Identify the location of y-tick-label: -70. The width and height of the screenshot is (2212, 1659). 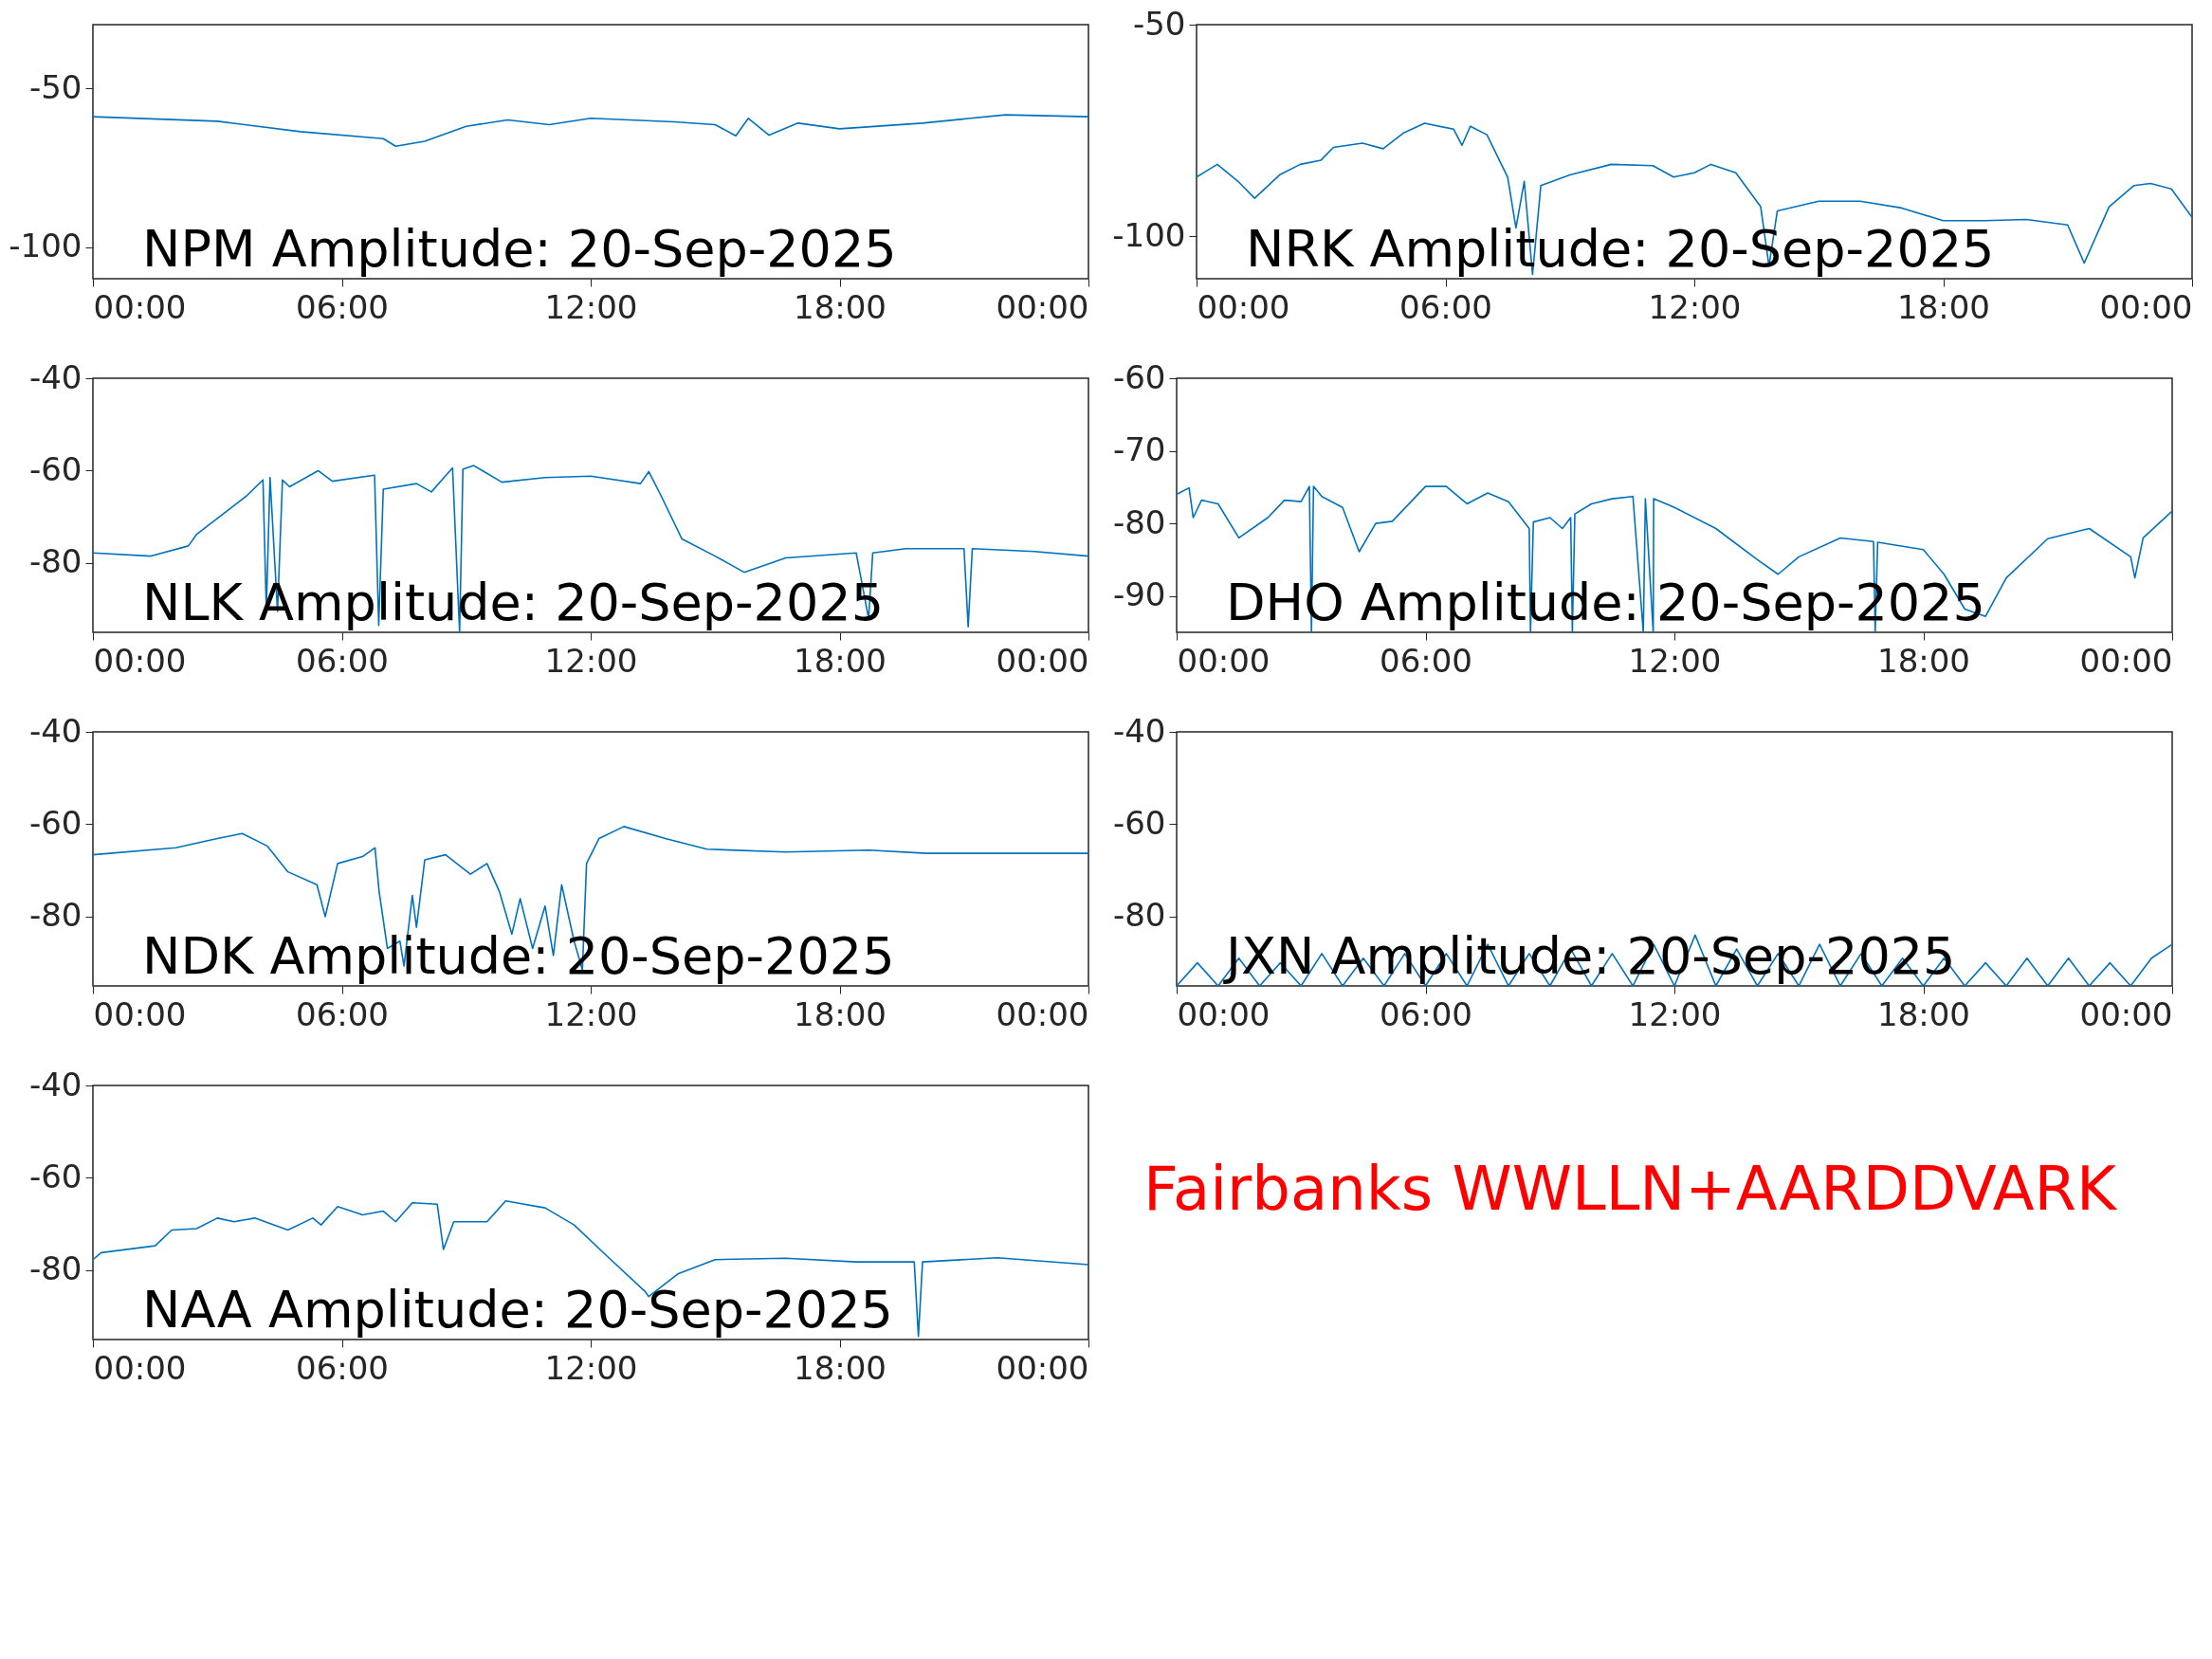
(1139, 449).